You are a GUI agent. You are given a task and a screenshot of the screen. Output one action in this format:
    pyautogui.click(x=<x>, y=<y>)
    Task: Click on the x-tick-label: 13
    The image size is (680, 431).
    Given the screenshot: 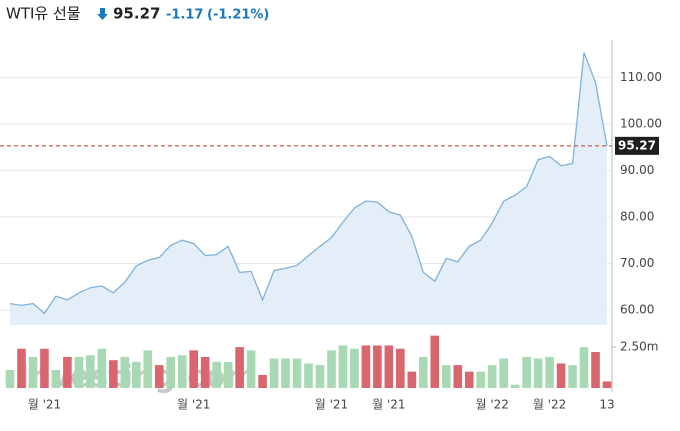 What is the action you would take?
    pyautogui.click(x=606, y=405)
    